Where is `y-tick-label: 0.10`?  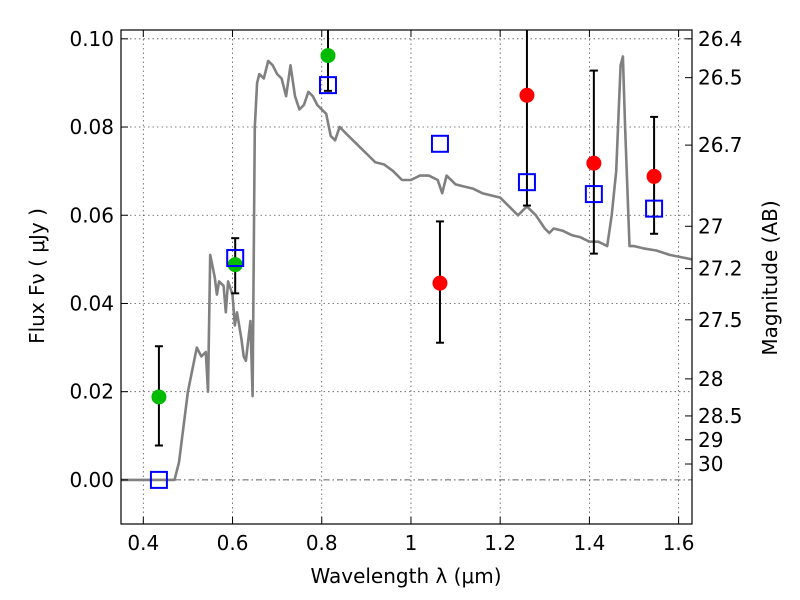
y-tick-label: 0.10 is located at coordinates (91, 39).